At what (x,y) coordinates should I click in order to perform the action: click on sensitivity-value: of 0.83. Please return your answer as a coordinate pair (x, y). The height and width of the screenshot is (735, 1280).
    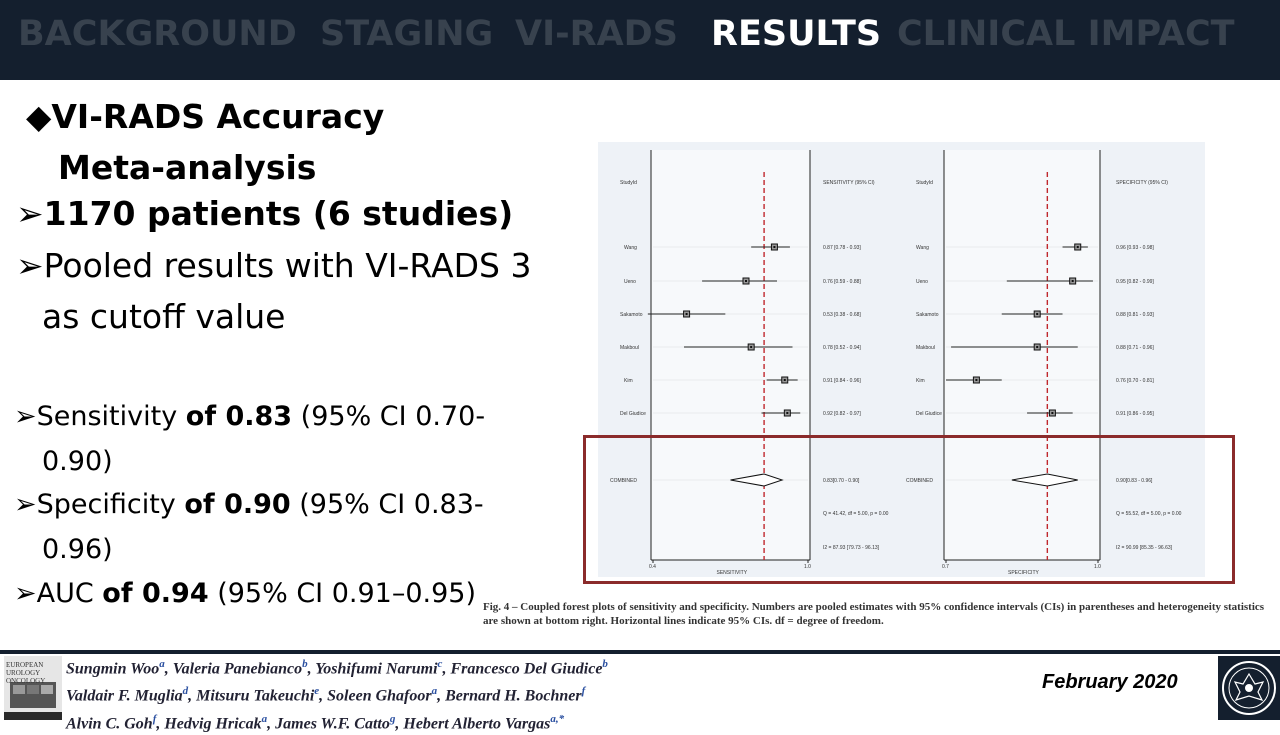
    Looking at the image, I should click on (239, 416).